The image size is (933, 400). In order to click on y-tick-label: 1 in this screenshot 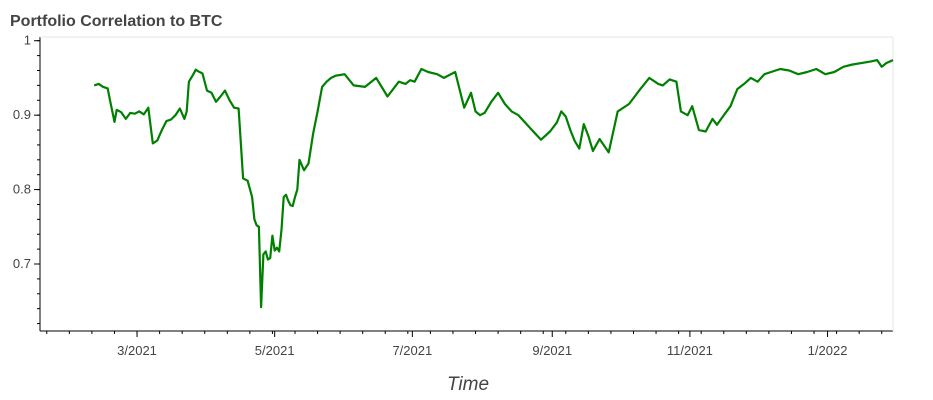, I will do `click(27, 40)`.